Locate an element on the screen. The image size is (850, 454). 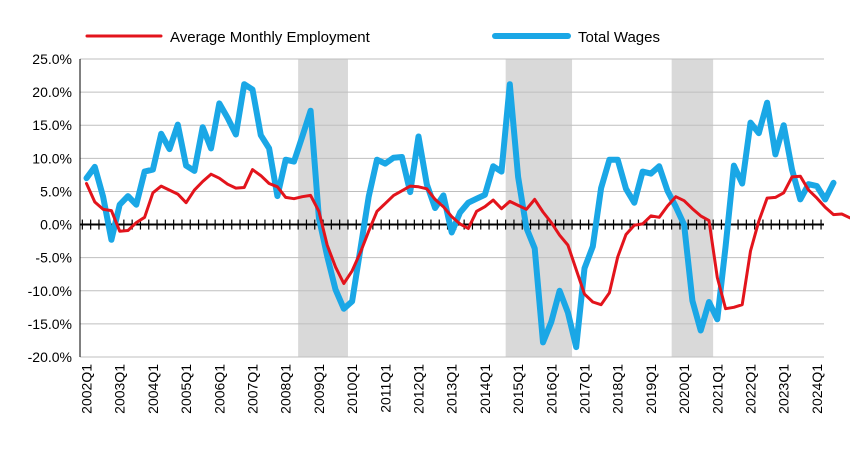
legend-item-total-wages: Total Wages is located at coordinates (576, 37).